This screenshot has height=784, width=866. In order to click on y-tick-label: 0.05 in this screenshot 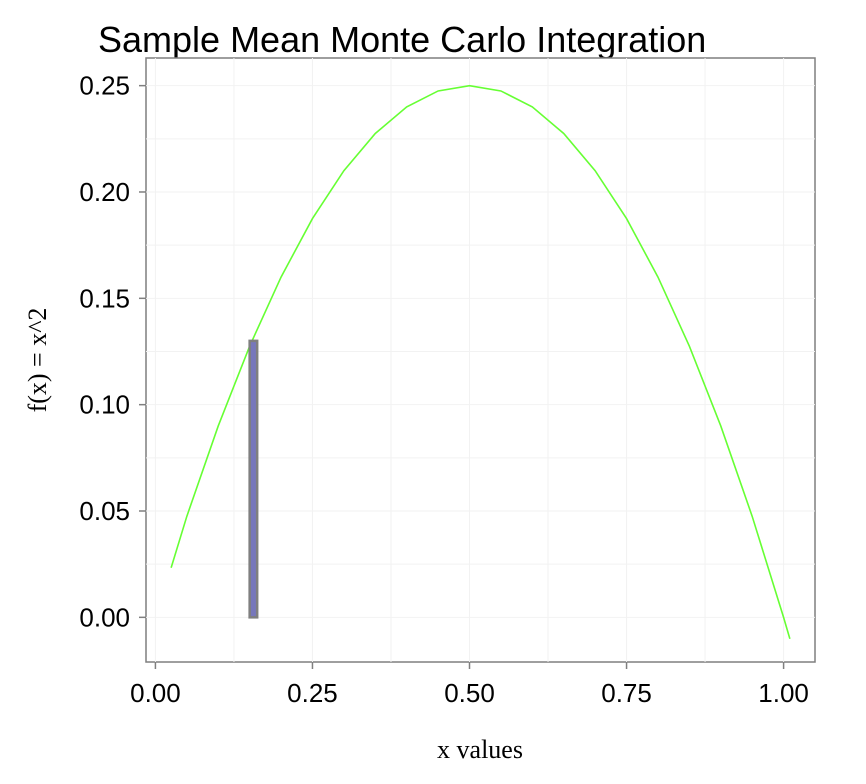, I will do `click(104, 511)`.